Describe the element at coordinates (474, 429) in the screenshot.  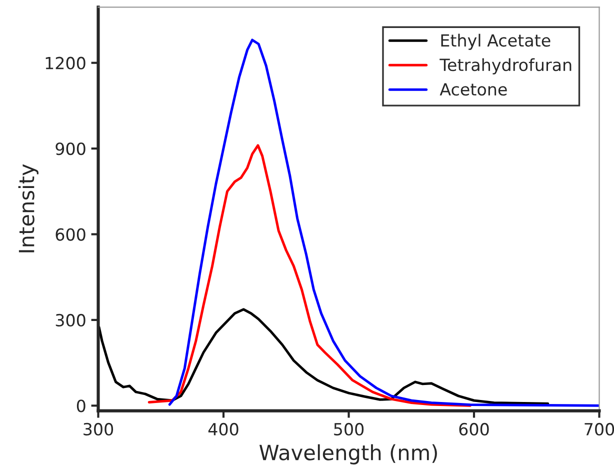
I see `x-tick-label: 600` at that location.